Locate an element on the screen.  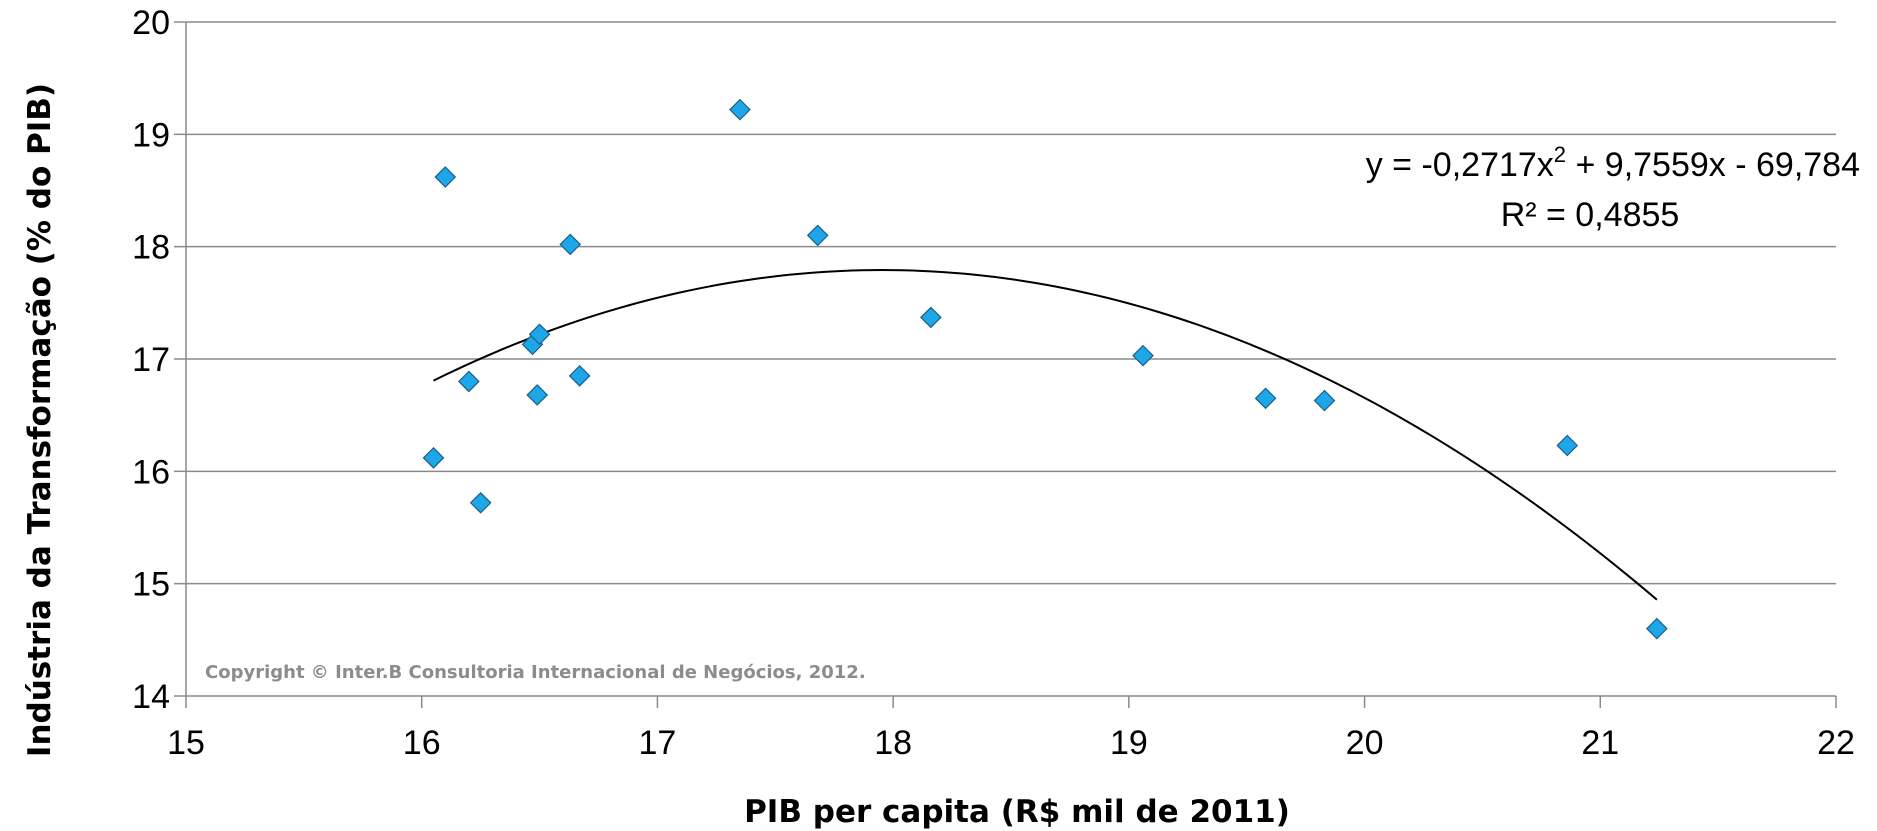
x-tick-labels: 15 16 17 18 19 20 21 22 is located at coordinates (1011, 743).